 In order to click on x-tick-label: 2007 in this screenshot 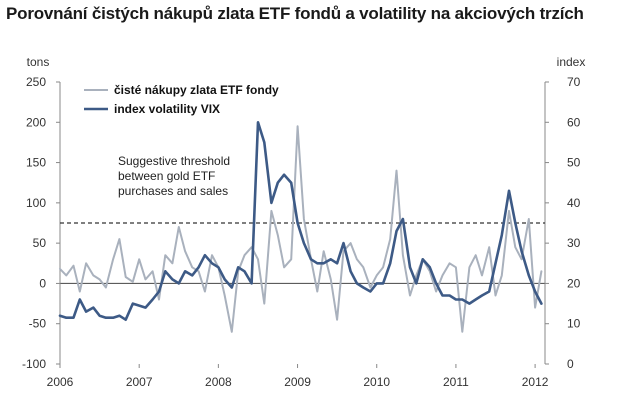, I will do `click(139, 382)`.